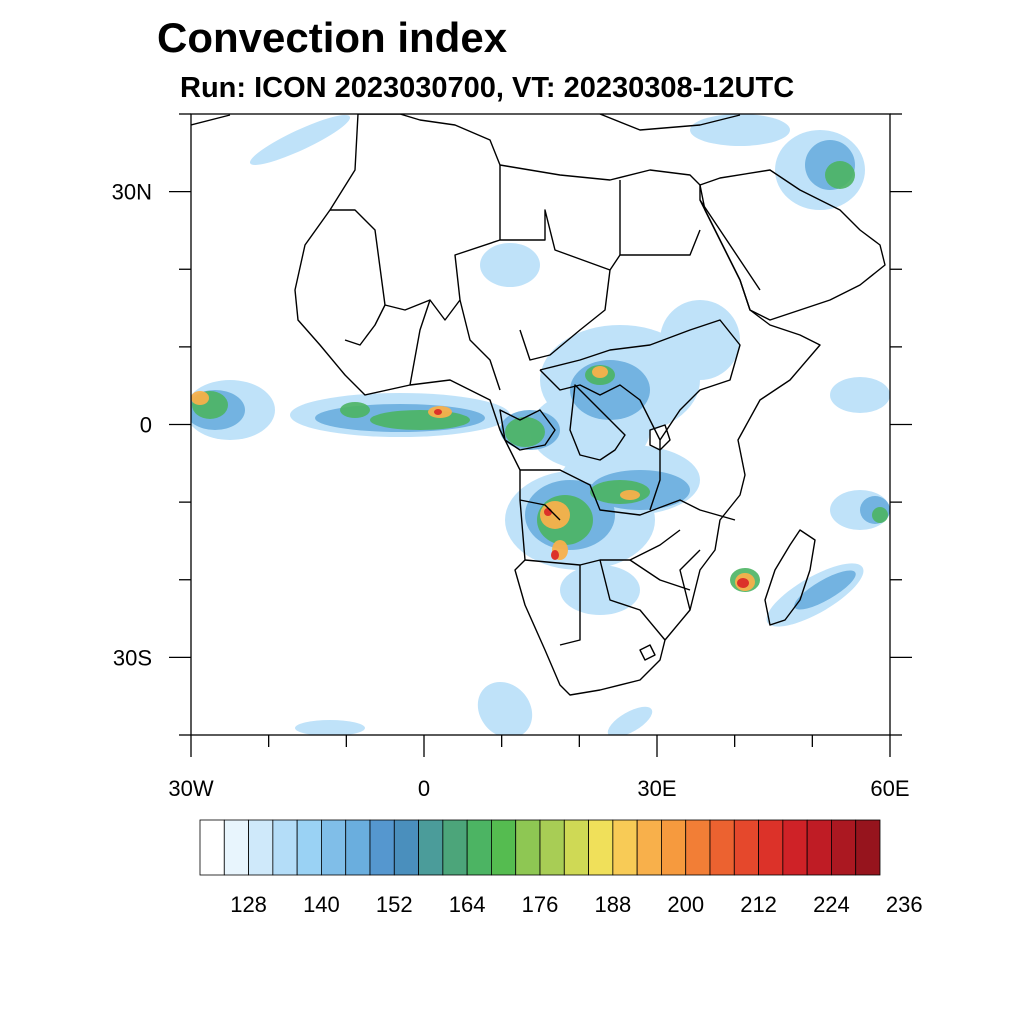 The width and height of the screenshot is (1024, 1024). What do you see at coordinates (758, 904) in the screenshot?
I see `colorbar-label: 212` at bounding box center [758, 904].